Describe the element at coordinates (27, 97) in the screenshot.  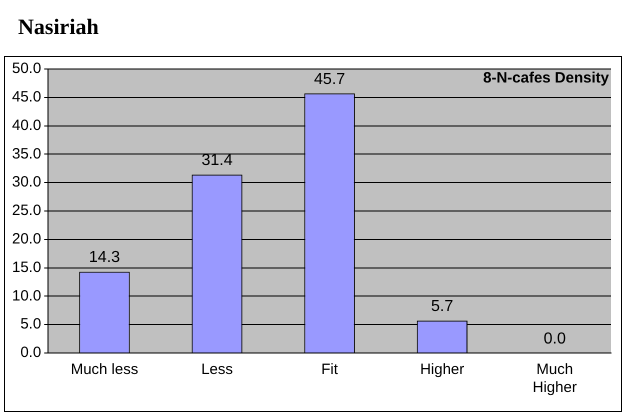
I see `y-tick-label: 45.0` at that location.